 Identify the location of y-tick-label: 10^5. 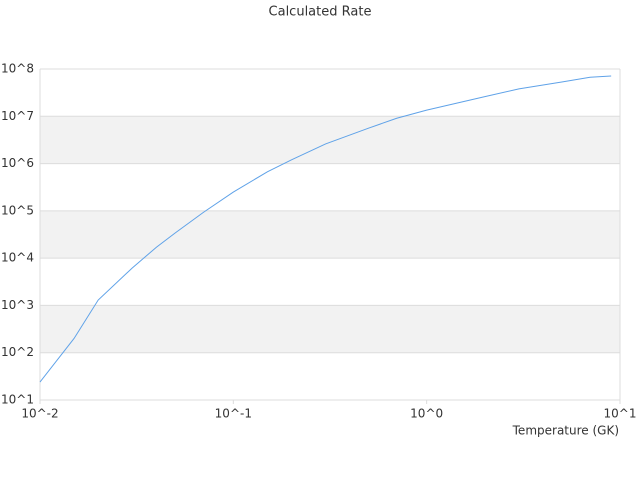
(17, 210).